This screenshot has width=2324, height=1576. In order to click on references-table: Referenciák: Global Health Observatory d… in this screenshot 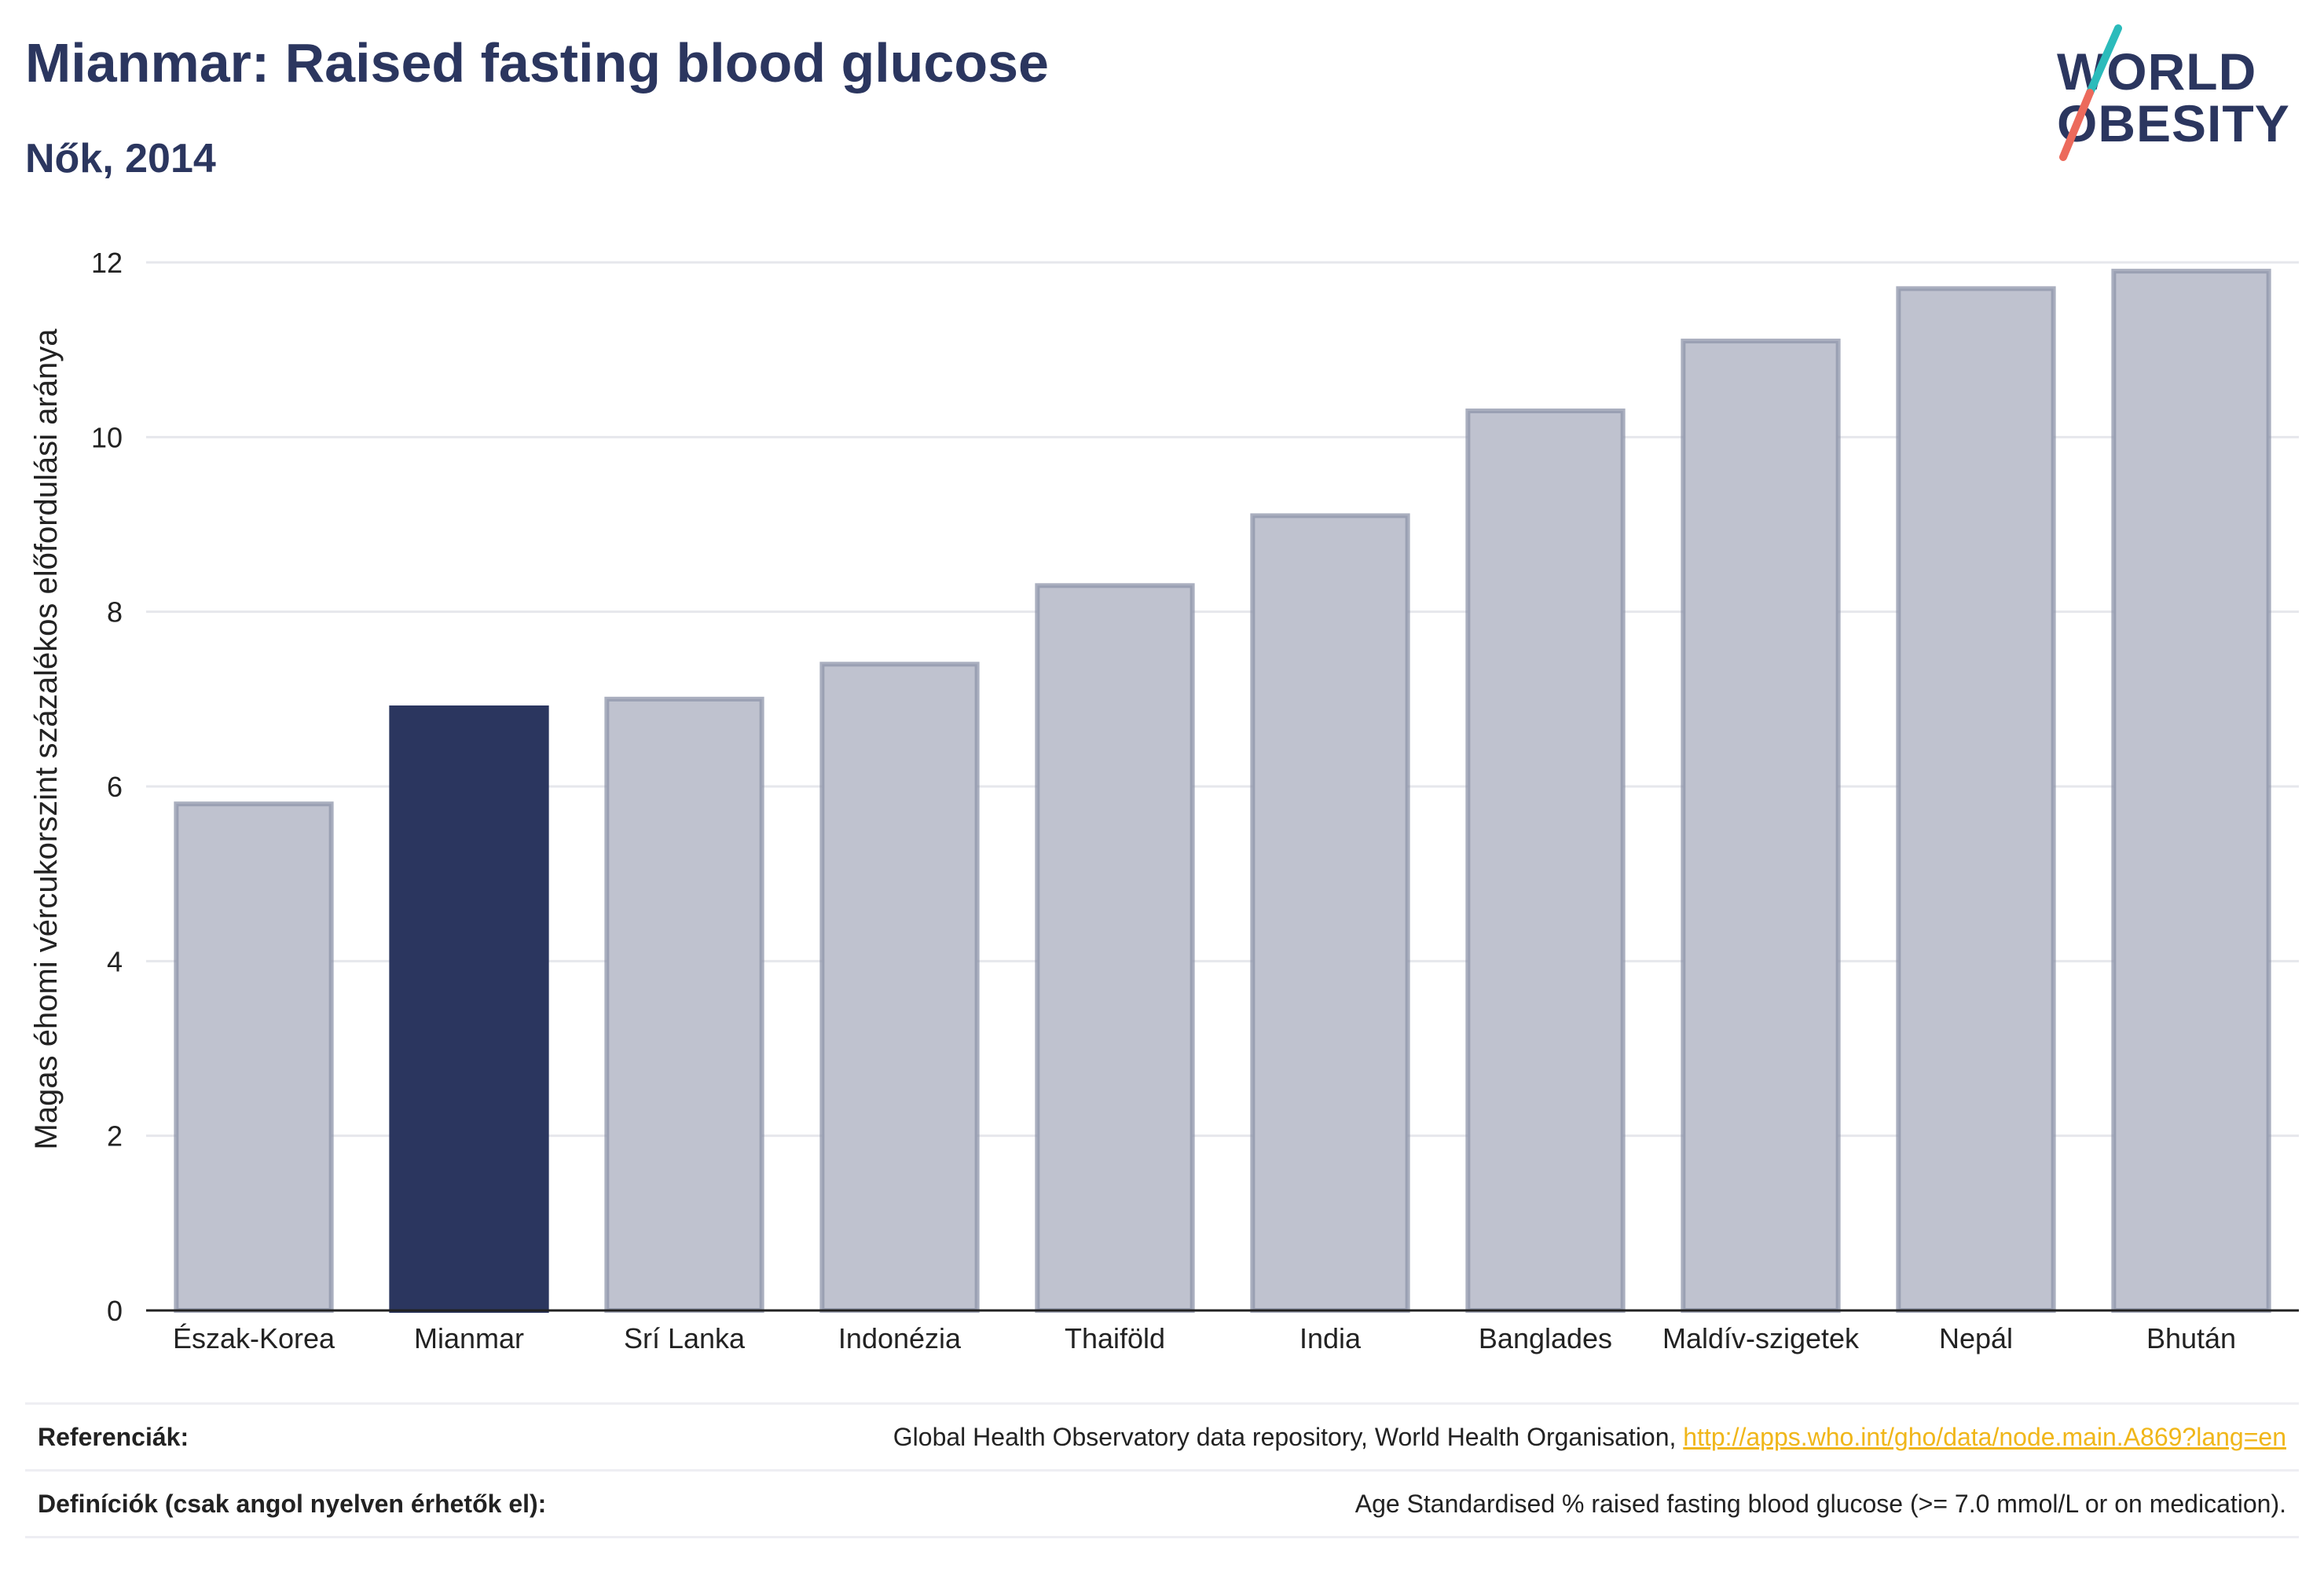, I will do `click(1162, 1470)`.